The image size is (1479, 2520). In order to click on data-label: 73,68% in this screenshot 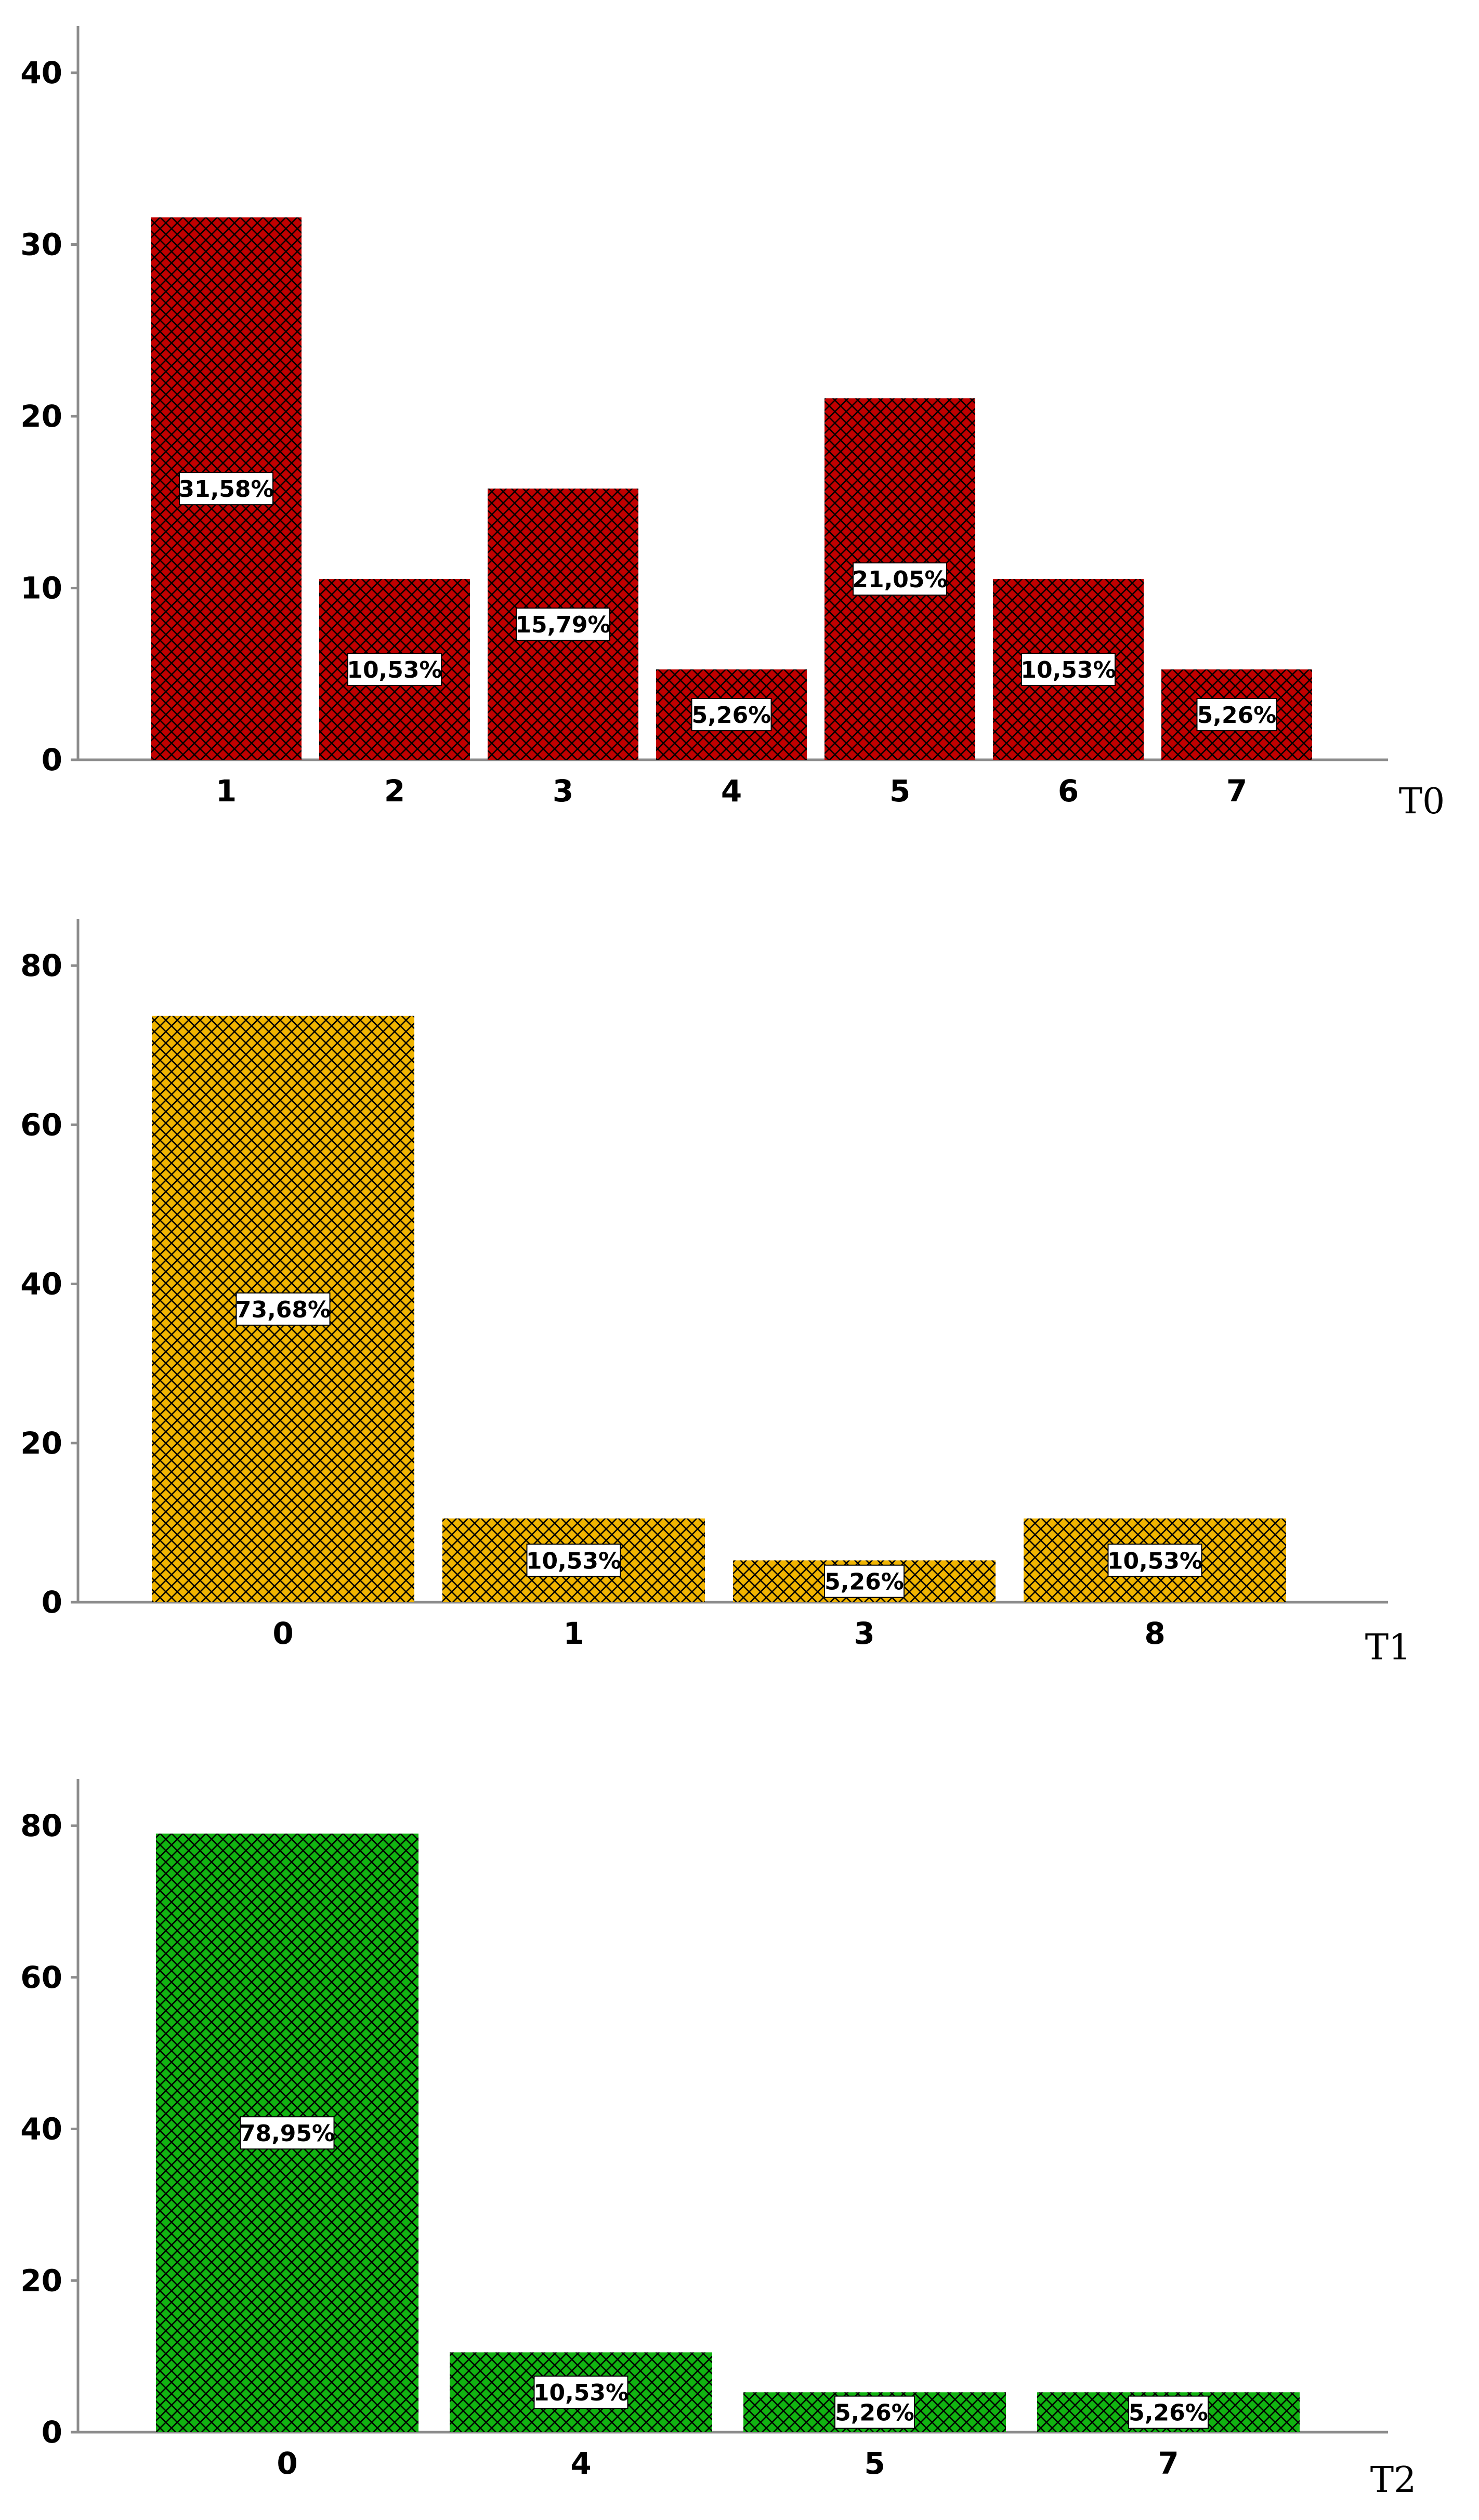, I will do `click(283, 1310)`.